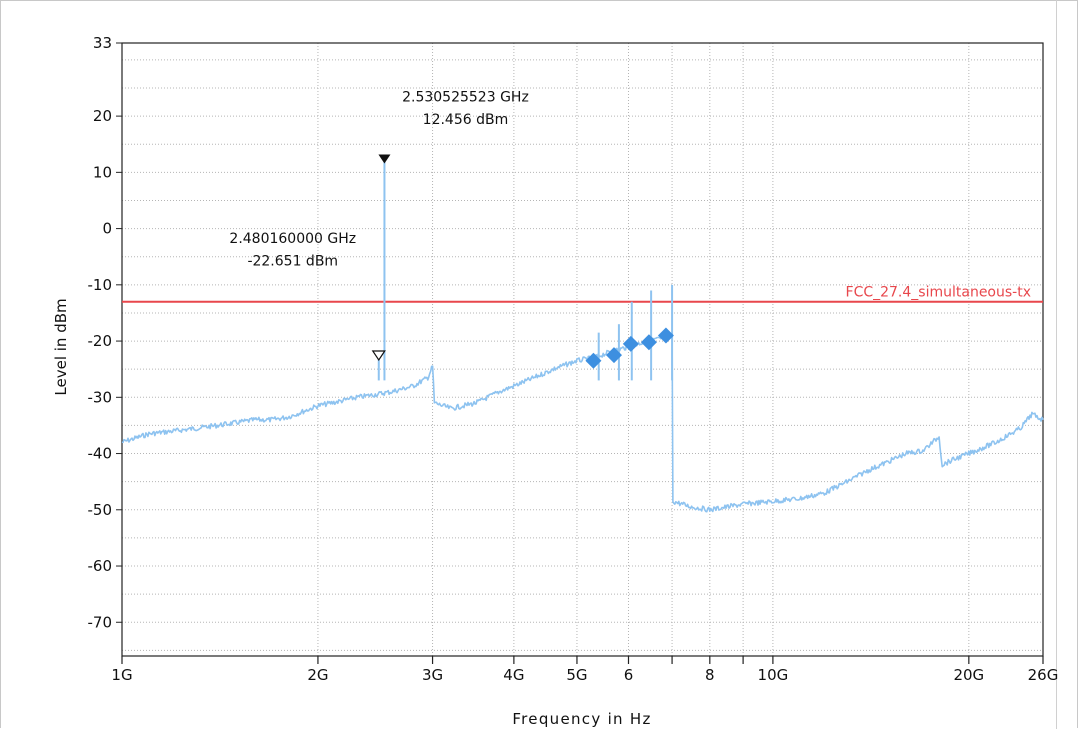  What do you see at coordinates (378, 356) in the screenshot?
I see `reference-marker-triangle` at bounding box center [378, 356].